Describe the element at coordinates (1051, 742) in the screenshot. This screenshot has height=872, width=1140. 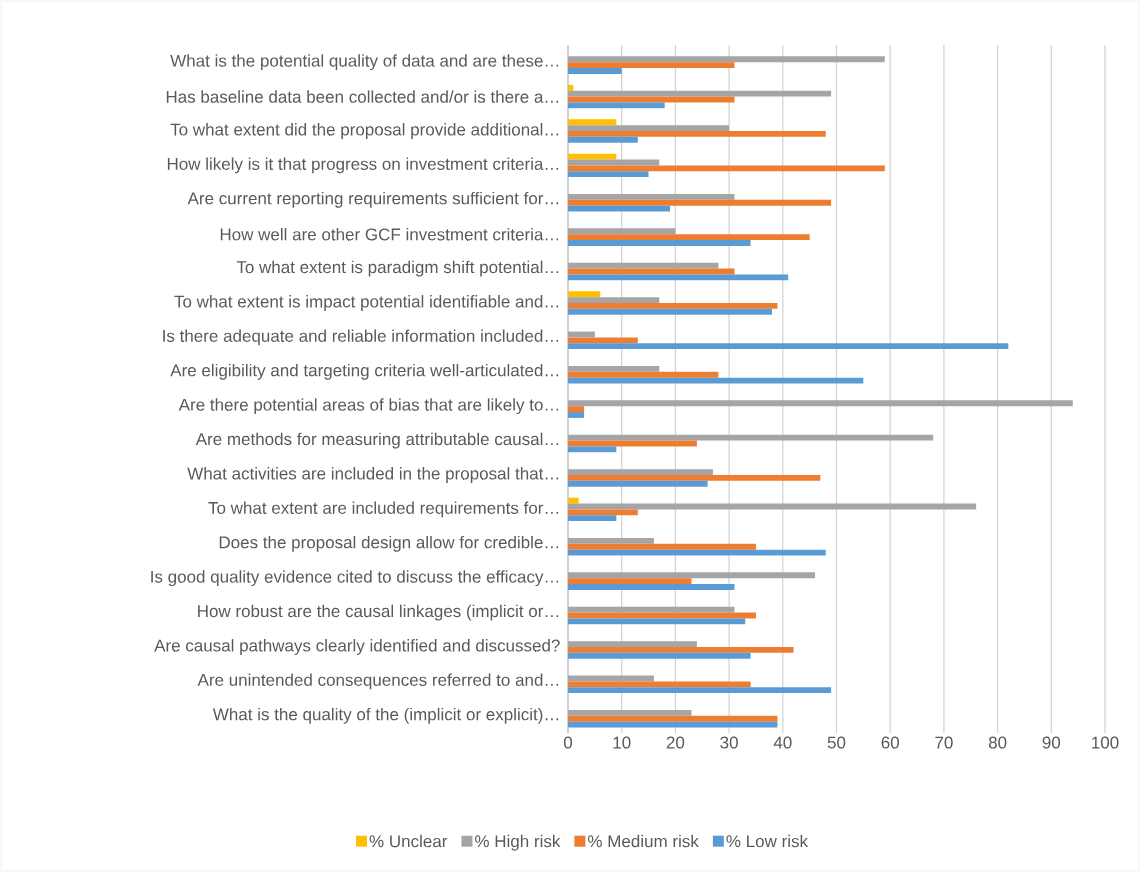
I see `x-tick-label: 90` at that location.